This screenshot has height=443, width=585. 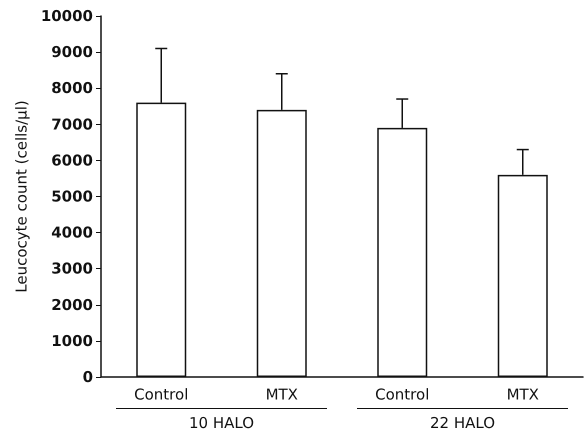 I want to click on y-tick-label: 9000, so click(x=72, y=52).